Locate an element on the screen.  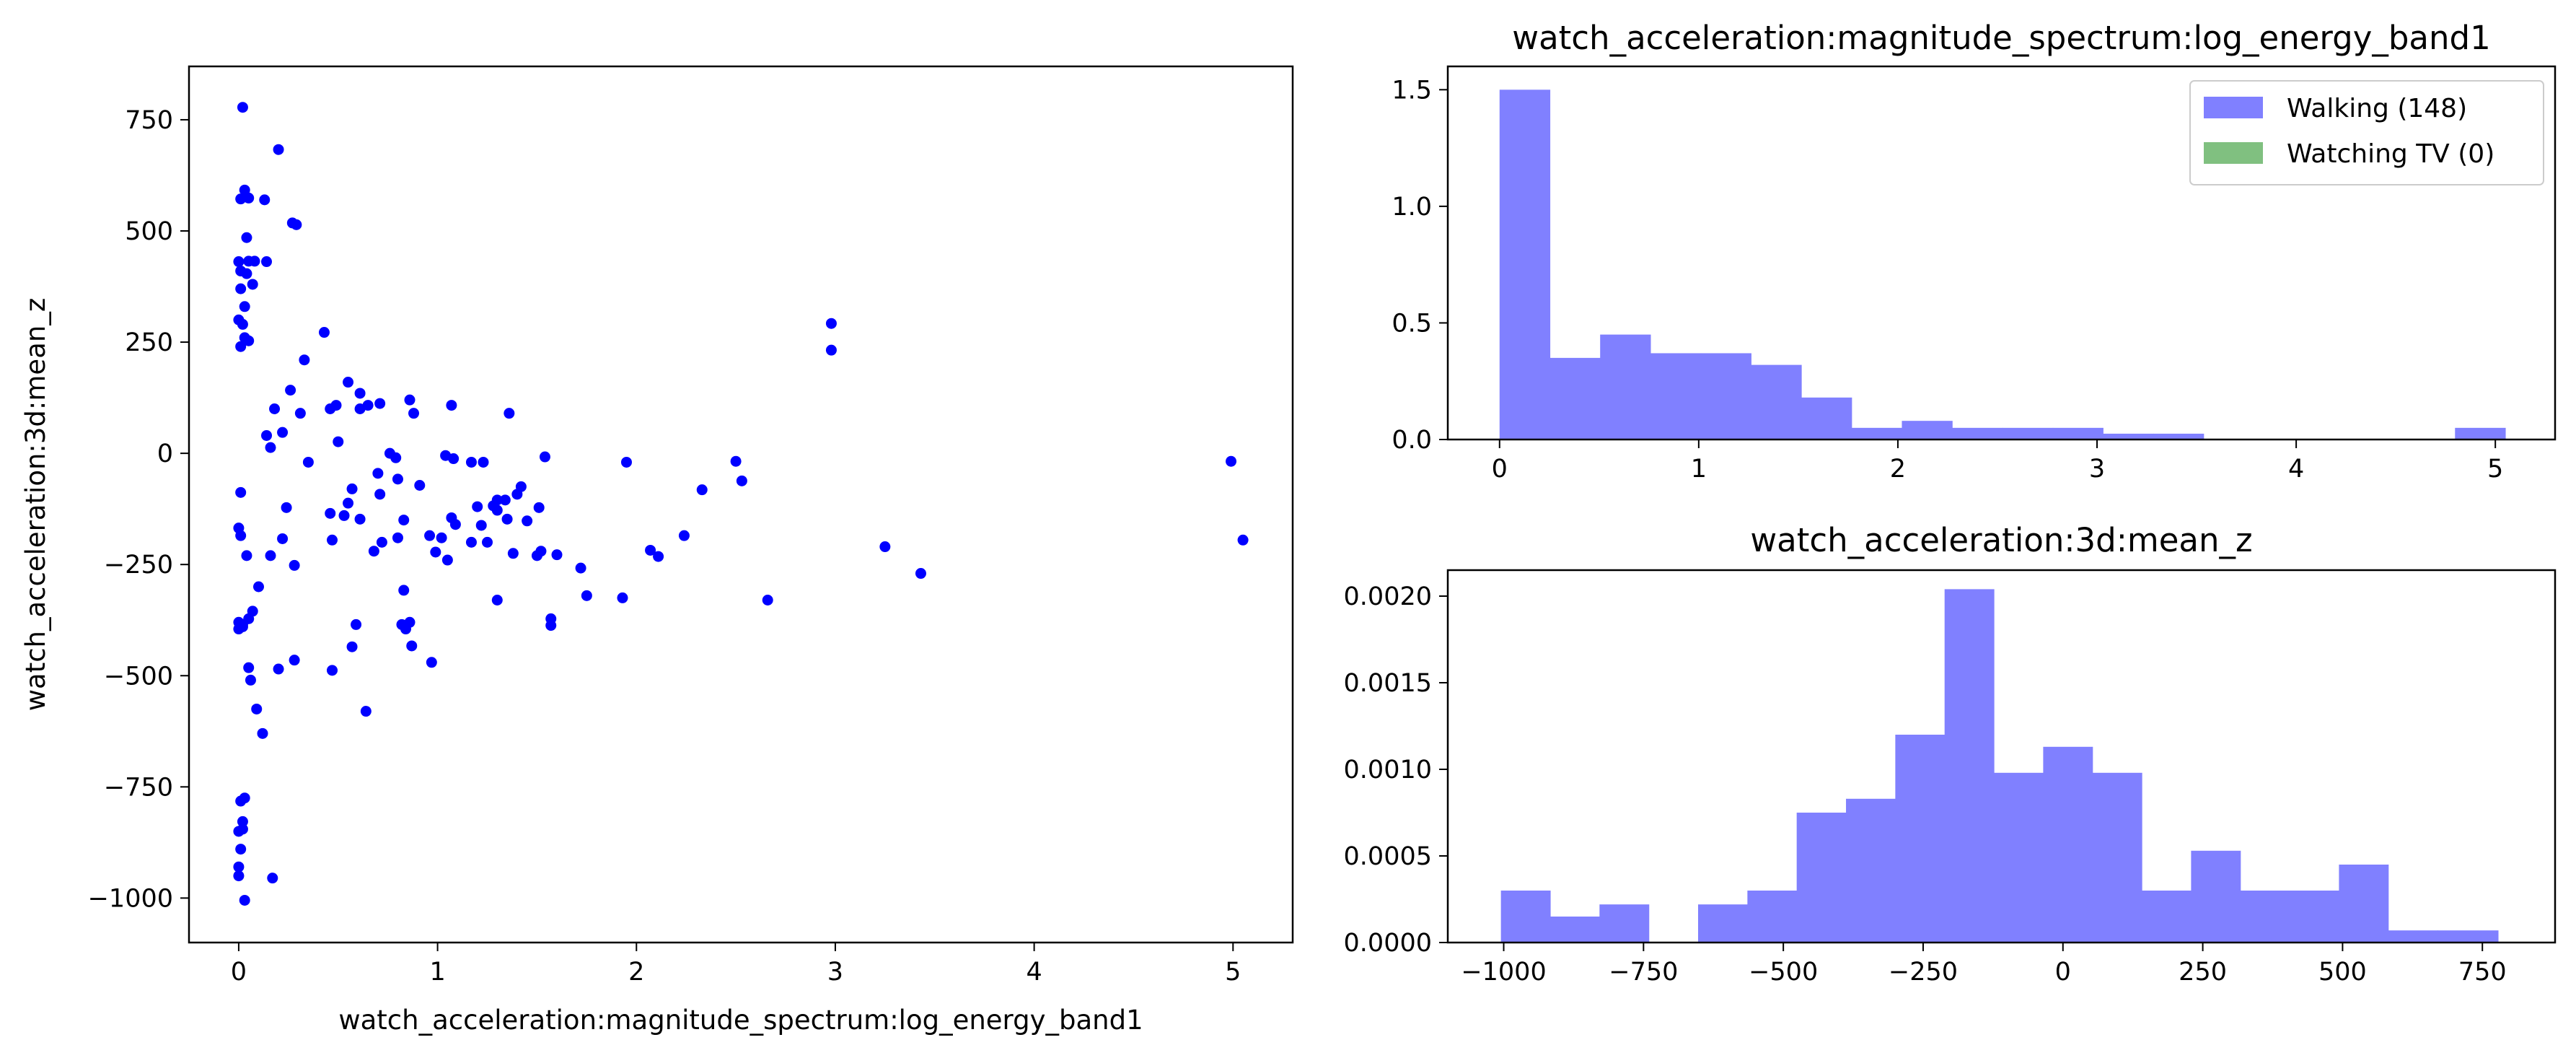
legend-box is located at coordinates (2366, 132).